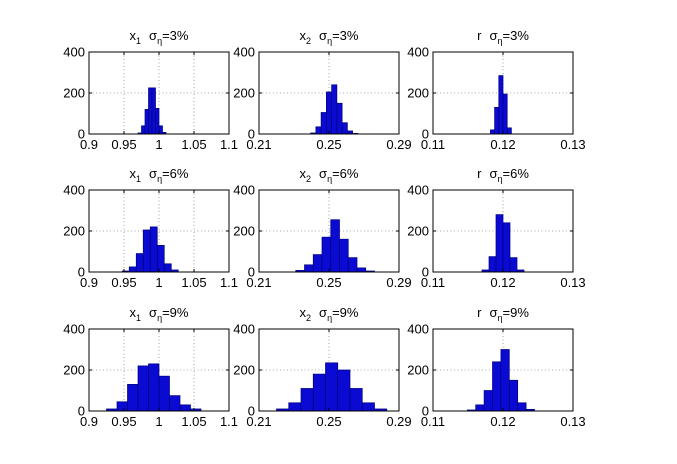  I want to click on subplot-title: x1 ση=3%, so click(159, 37).